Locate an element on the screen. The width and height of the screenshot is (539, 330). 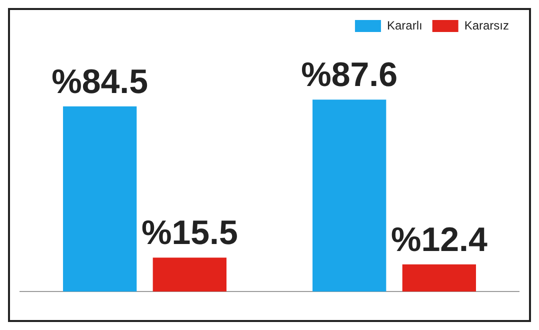
data-label: %12.4 is located at coordinates (439, 239).